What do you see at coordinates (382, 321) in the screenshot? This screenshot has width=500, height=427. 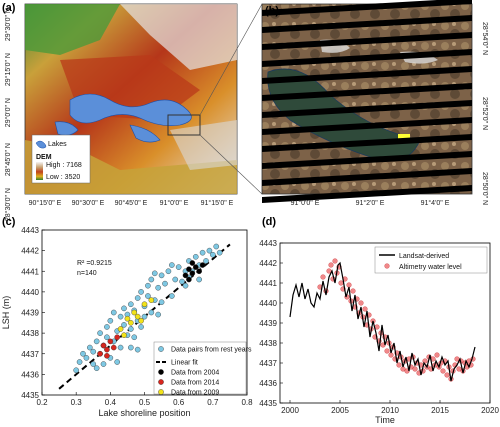 I see `landsat-line` at bounding box center [382, 321].